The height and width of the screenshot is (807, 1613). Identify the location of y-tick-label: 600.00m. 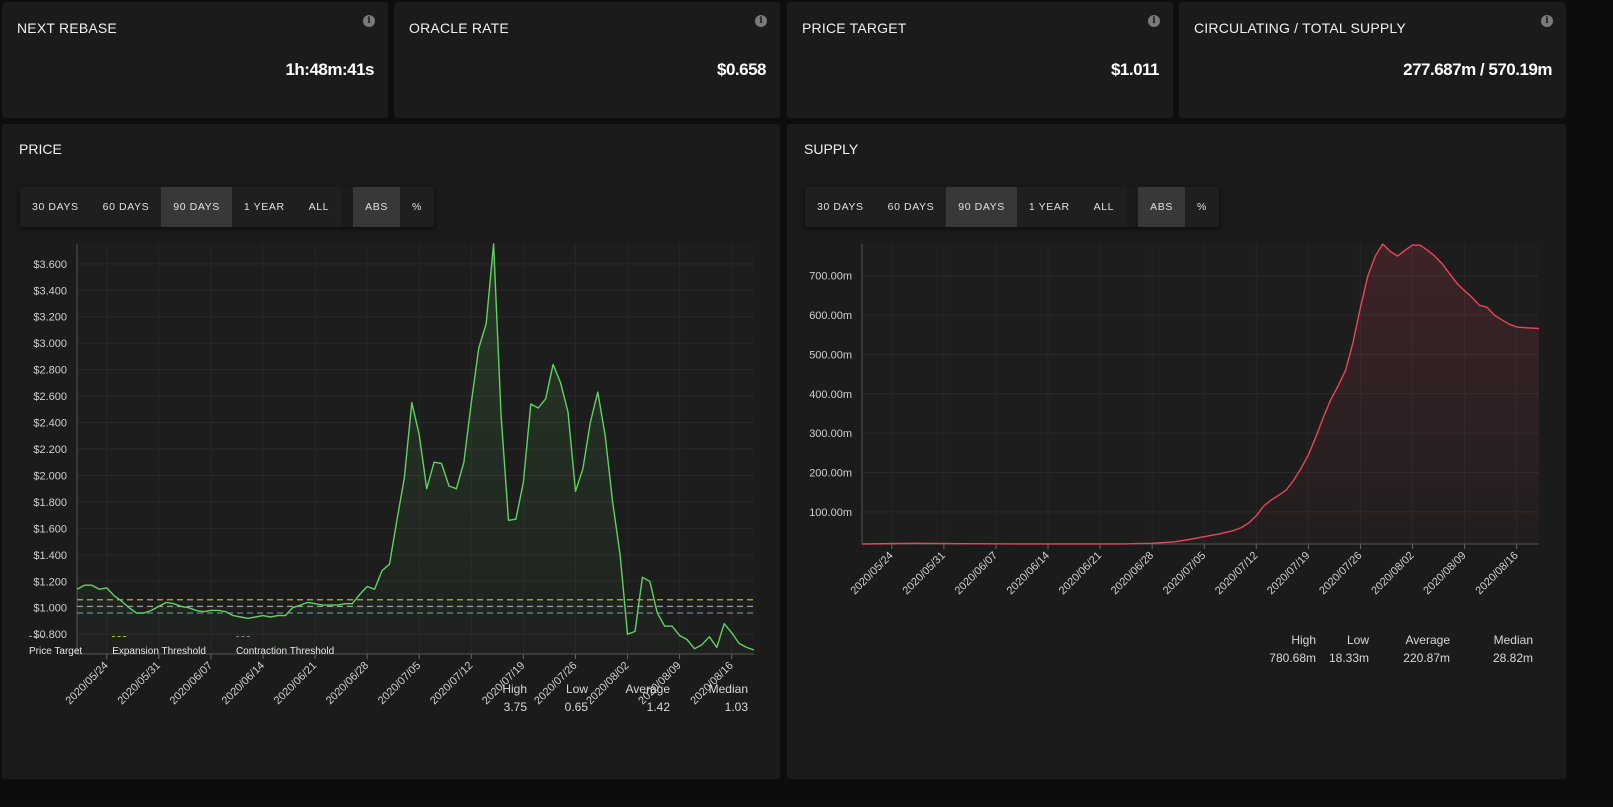
(830, 316).